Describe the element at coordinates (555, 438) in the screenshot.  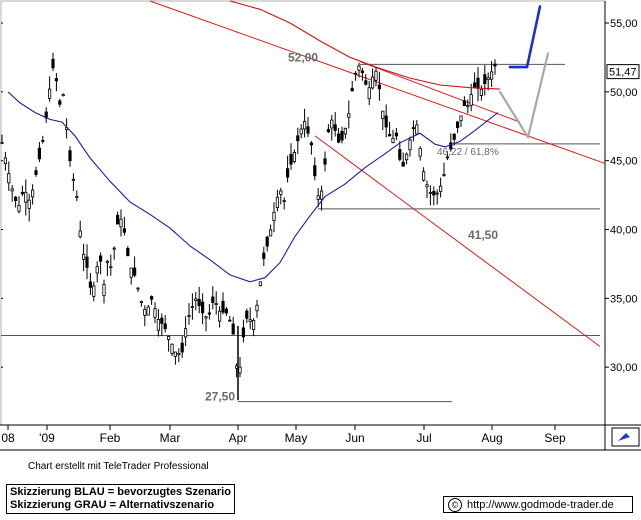
I see `x-tick-label: Sep` at that location.